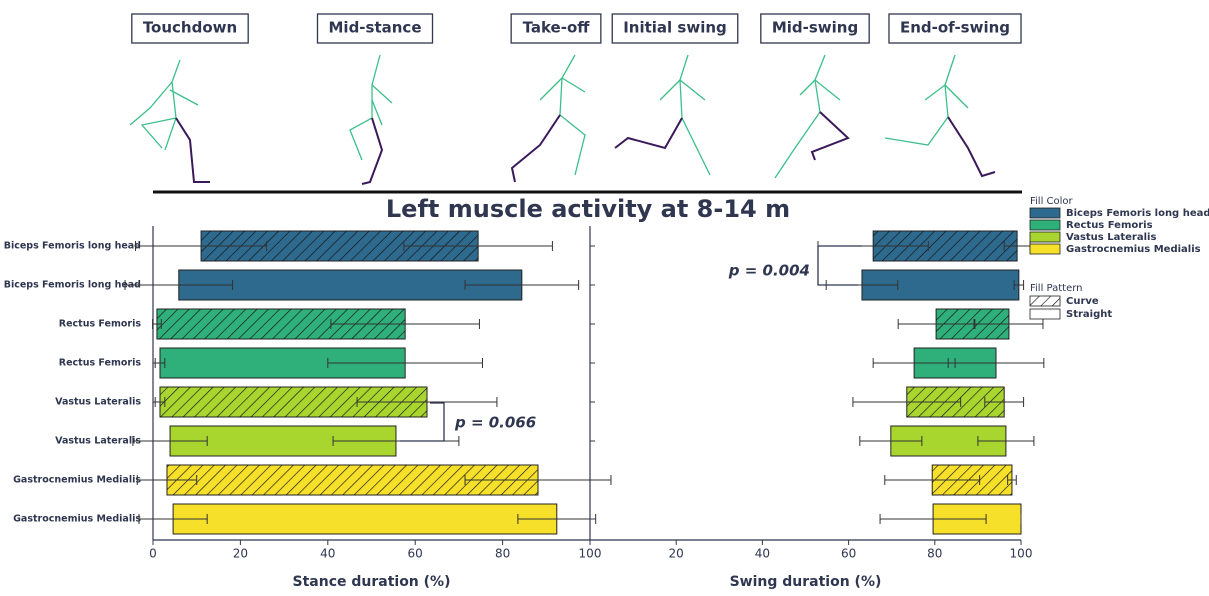 The image size is (1209, 596). I want to click on phase-label: Initial swing, so click(675, 28).